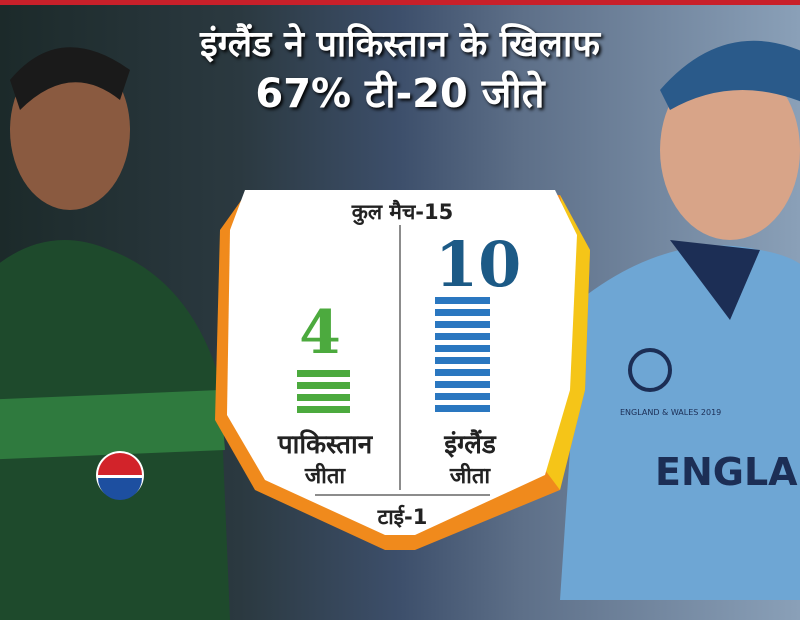 The height and width of the screenshot is (620, 800). I want to click on headline-line-1: इंग्लैंड ने पाकिस्तान के खिलाफ, so click(400, 44).